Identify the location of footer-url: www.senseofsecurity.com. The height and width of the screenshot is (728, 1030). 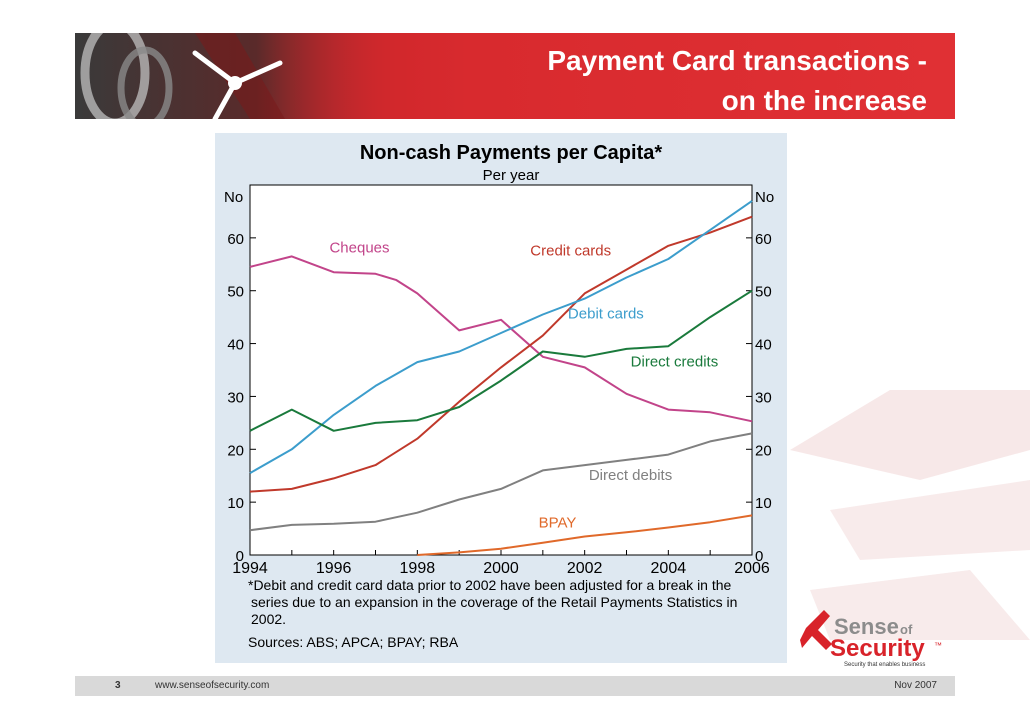
(212, 685).